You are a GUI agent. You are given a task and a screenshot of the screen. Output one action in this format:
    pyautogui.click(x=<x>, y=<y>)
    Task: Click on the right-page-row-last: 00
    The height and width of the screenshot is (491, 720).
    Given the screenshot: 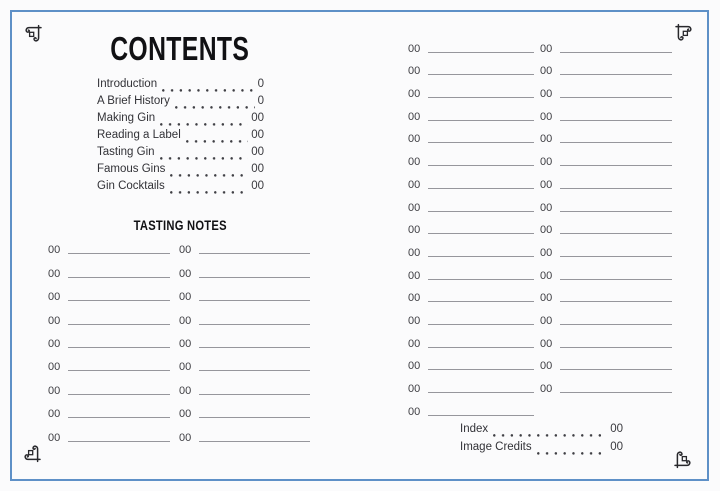 What is the action you would take?
    pyautogui.click(x=540, y=407)
    